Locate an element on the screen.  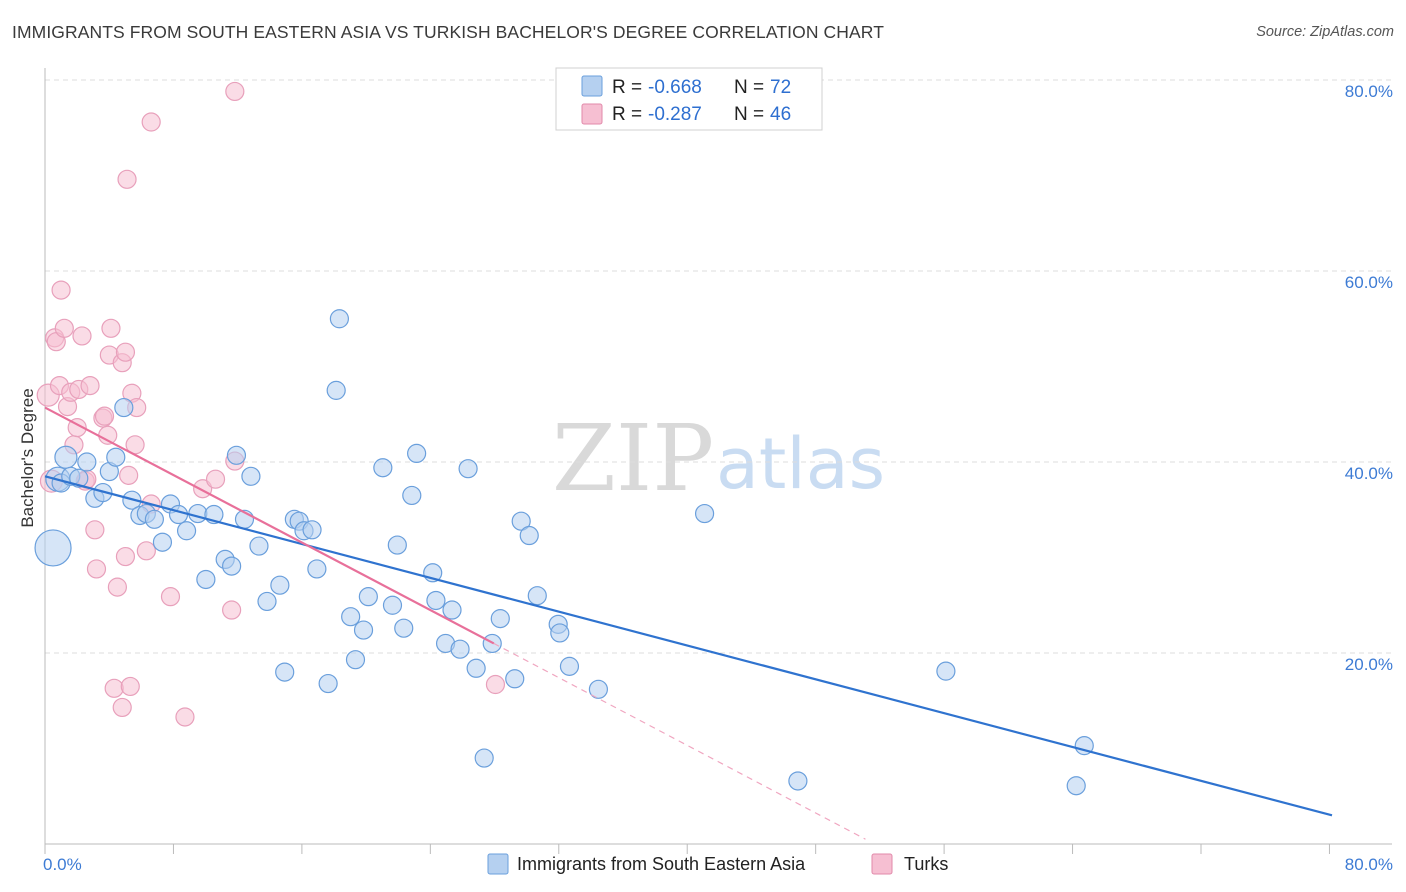
legend-swatch-blue is located at coordinates (592, 86).